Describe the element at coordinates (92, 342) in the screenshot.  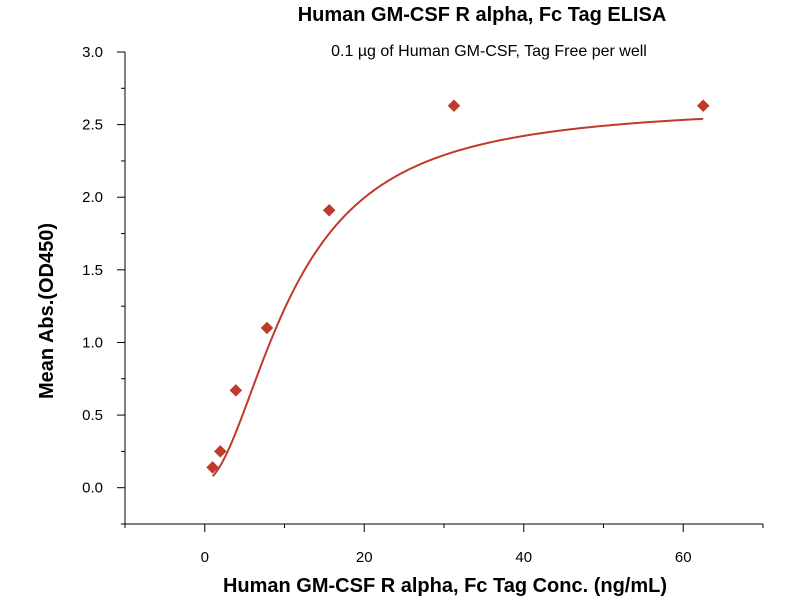
I see `y-tick-label: 1.0` at that location.